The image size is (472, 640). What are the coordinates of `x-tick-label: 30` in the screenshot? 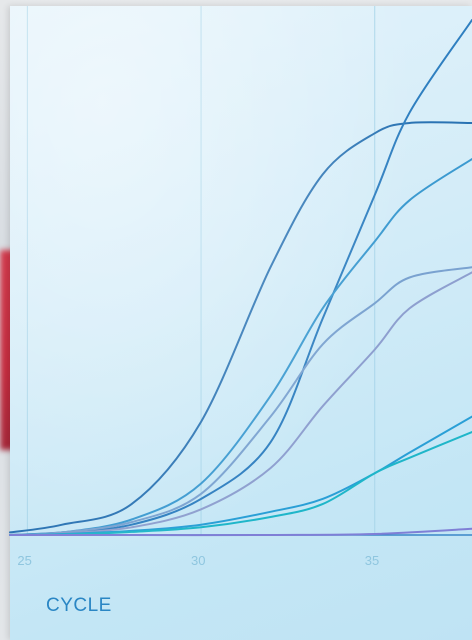 It's located at (198, 560).